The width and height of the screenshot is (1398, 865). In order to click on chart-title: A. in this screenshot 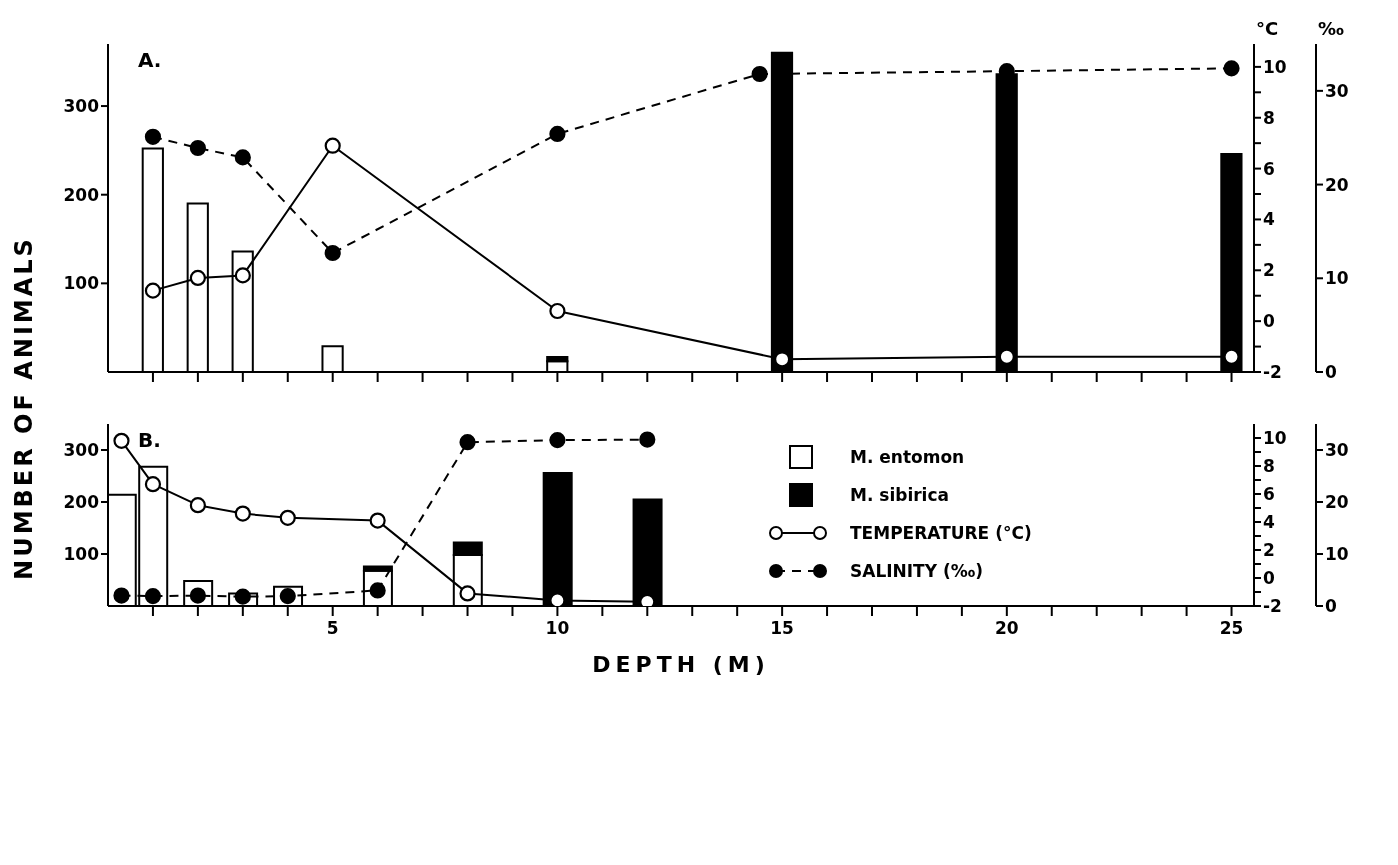, I will do `click(150, 60)`.